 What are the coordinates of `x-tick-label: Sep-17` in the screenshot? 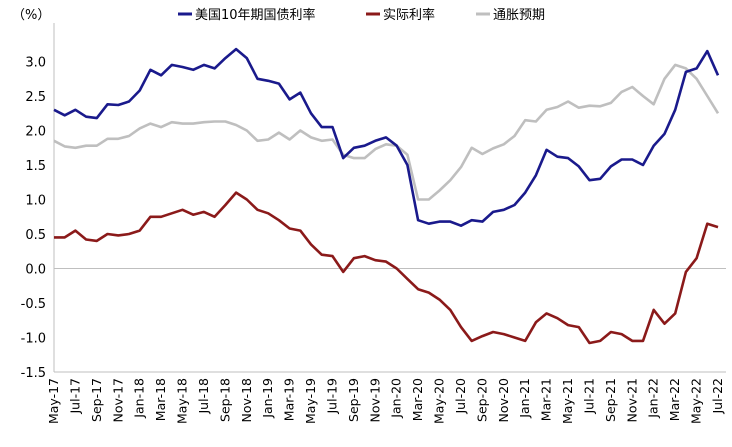 It's located at (96, 400).